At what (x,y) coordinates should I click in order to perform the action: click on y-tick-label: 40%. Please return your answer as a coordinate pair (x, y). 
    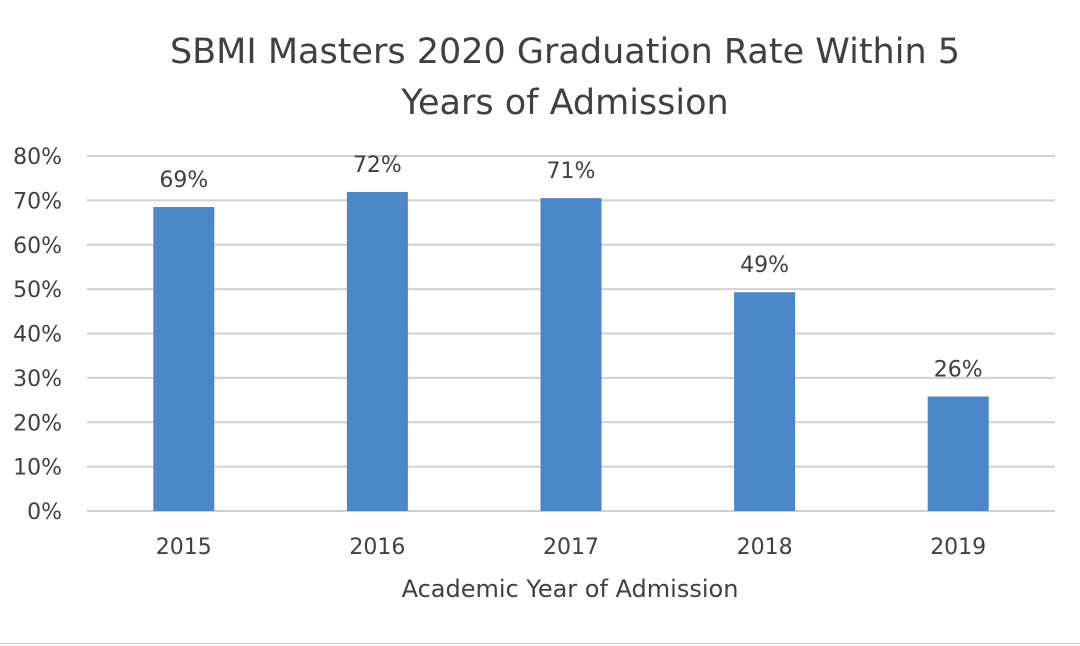
    Looking at the image, I should click on (37, 335).